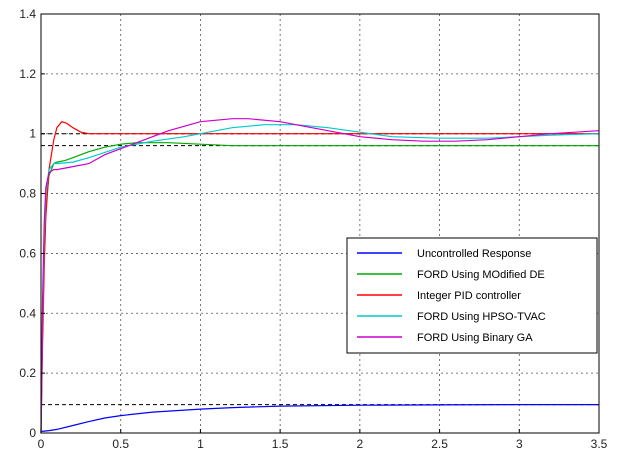 This screenshot has height=461, width=629. What do you see at coordinates (469, 296) in the screenshot?
I see `legend-entry: Integer PID controller` at bounding box center [469, 296].